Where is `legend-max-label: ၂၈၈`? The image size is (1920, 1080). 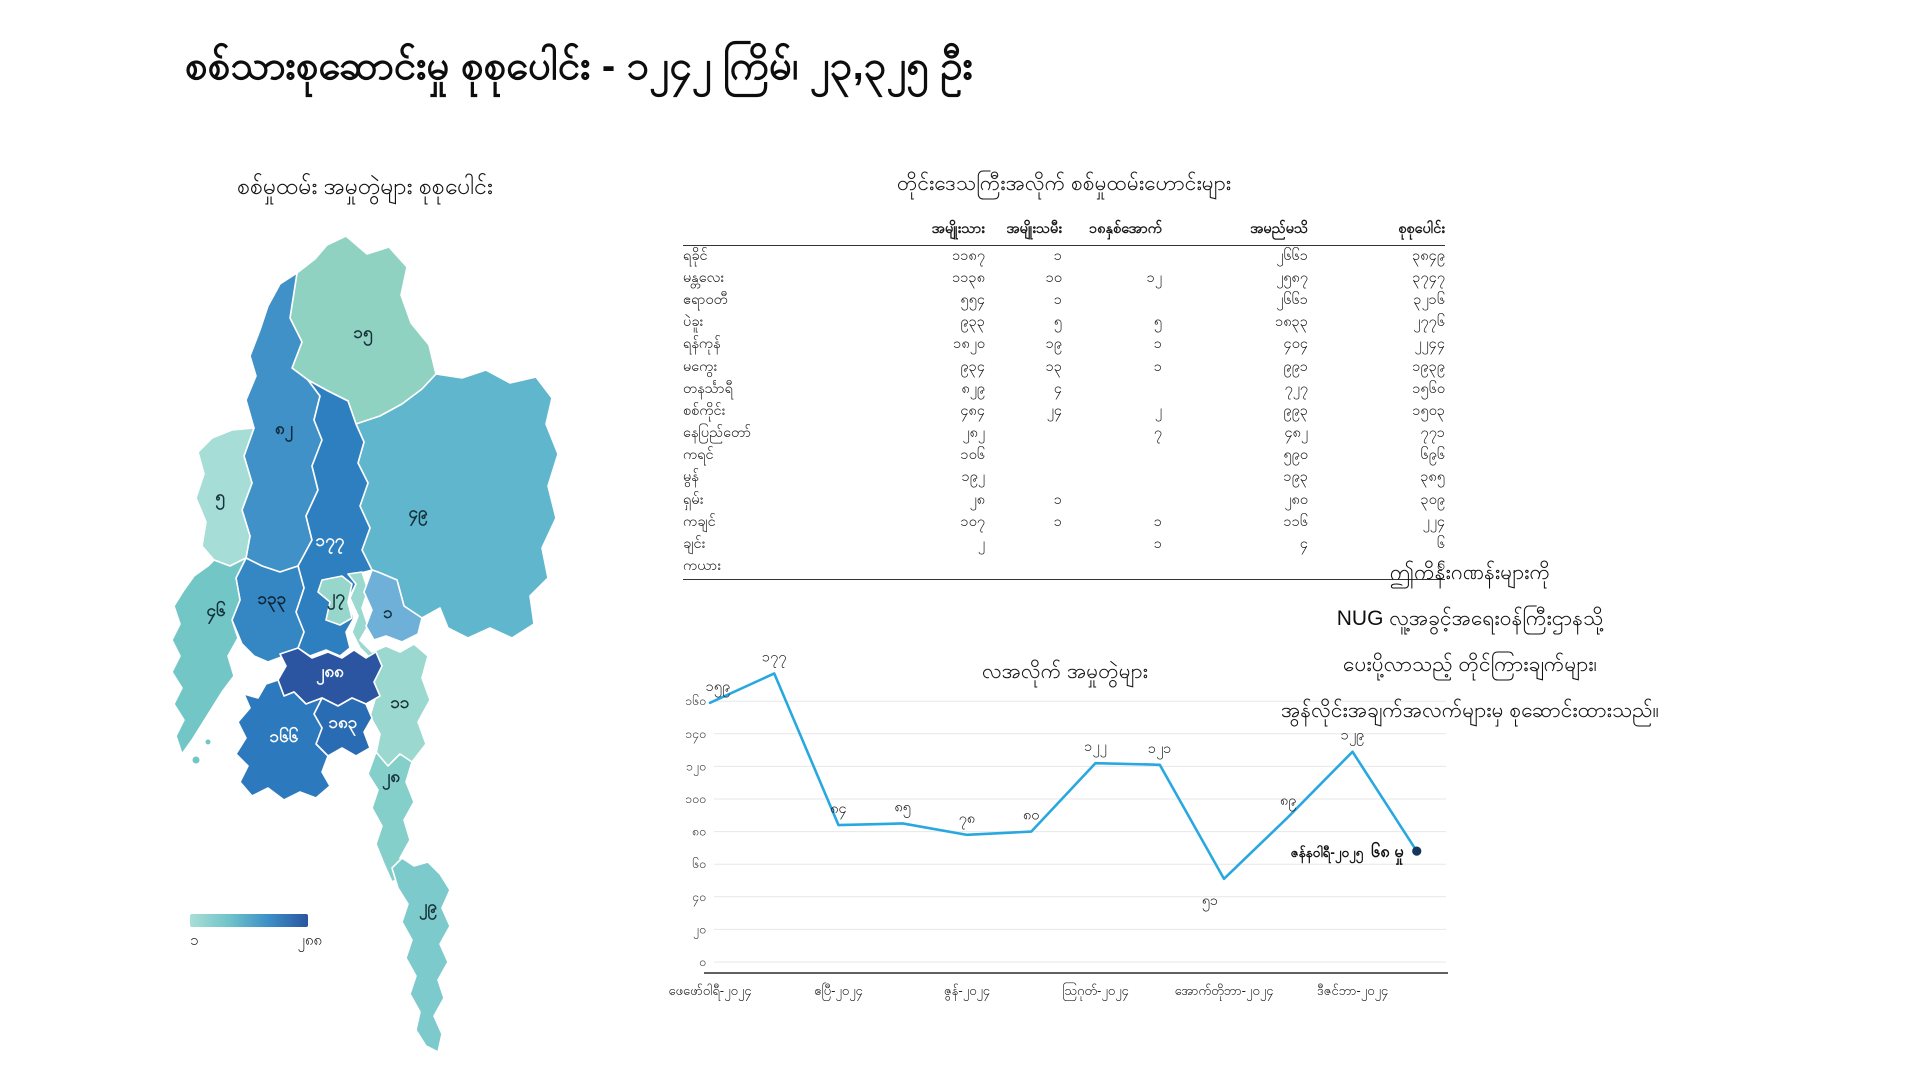 legend-max-label: ၂၈၈ is located at coordinates (309, 940).